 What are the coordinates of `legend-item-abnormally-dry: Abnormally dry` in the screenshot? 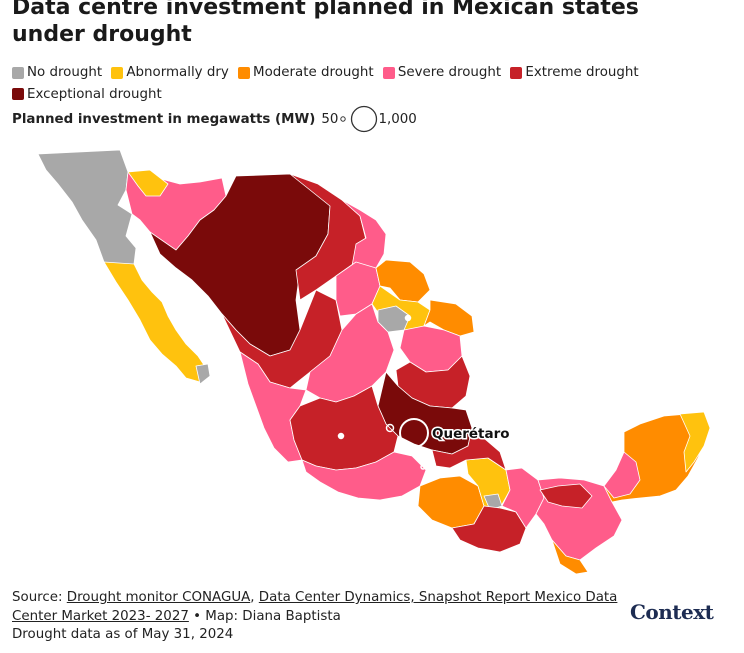 It's located at (170, 72).